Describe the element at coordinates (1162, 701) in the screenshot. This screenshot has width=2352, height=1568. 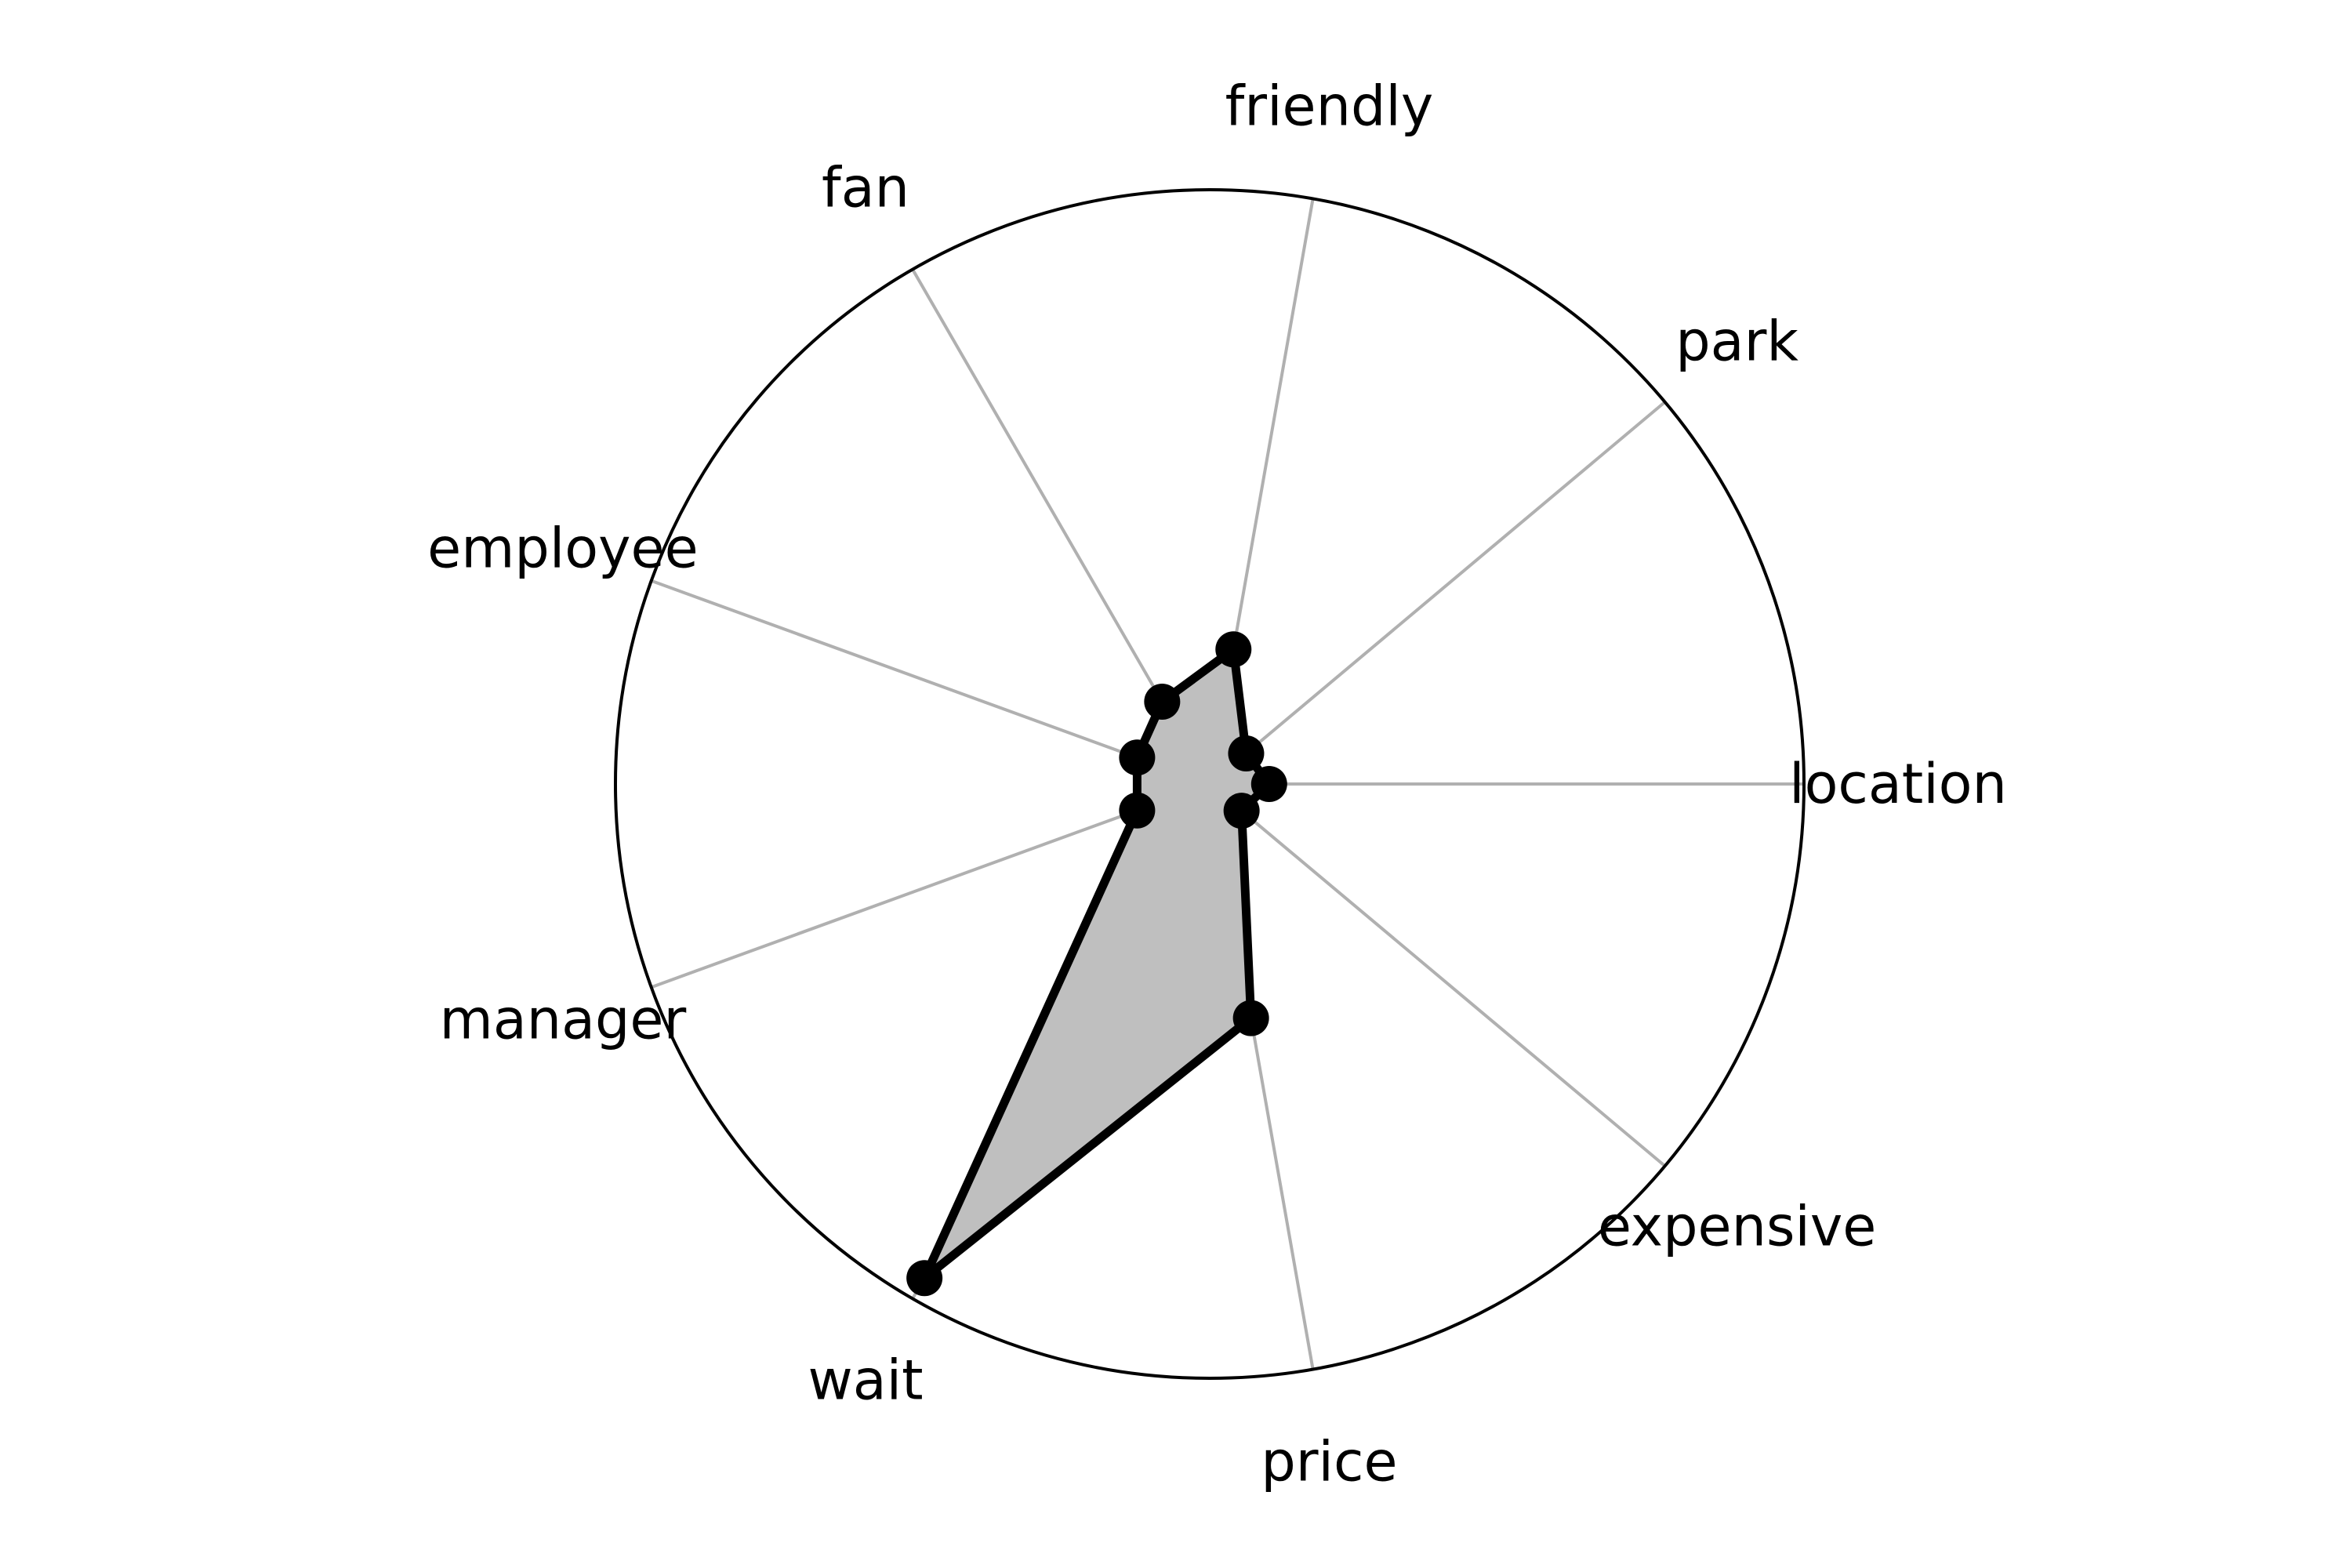
I see `data-point-fan` at that location.